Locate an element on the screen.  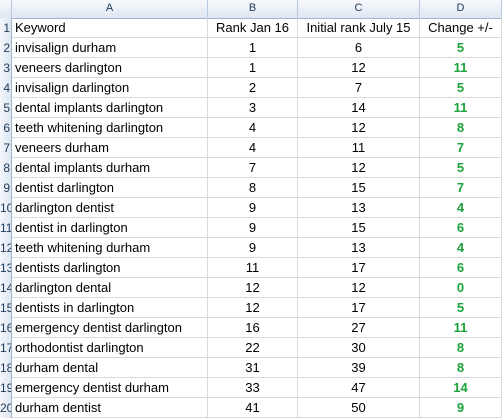
keyword-cell: darlington dental is located at coordinates (110, 287).